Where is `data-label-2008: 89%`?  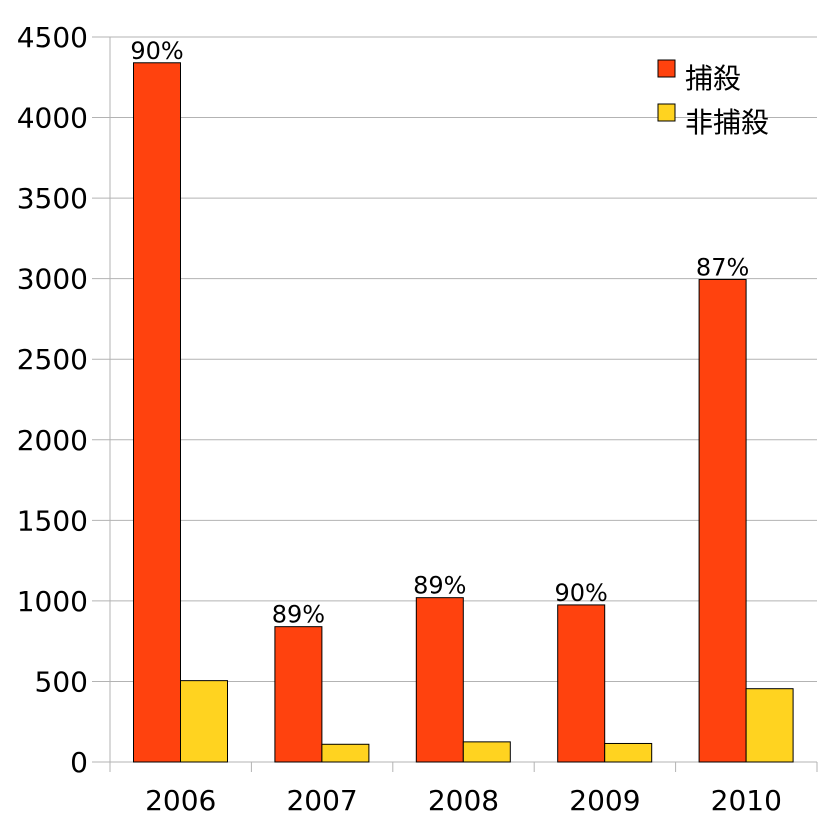
data-label-2008: 89% is located at coordinates (439, 586).